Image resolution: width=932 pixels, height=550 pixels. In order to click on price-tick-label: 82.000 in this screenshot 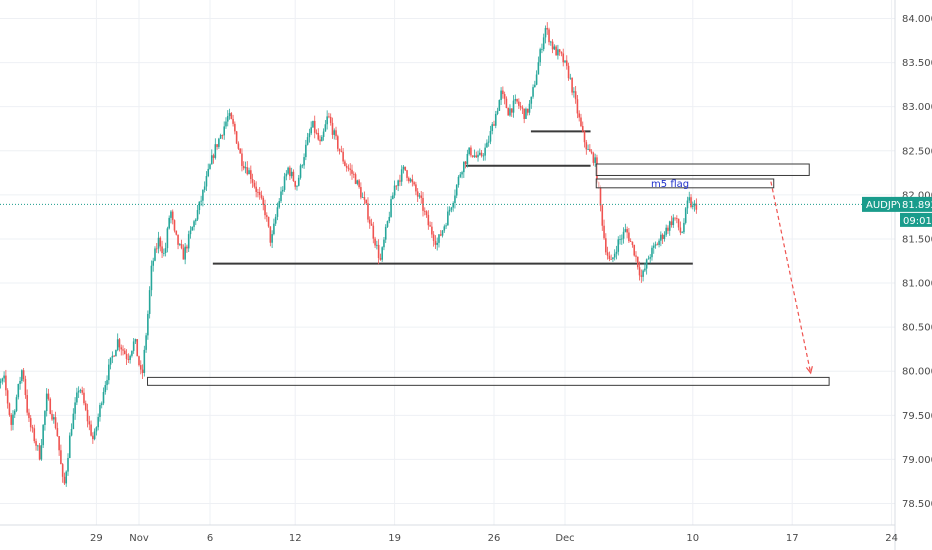, I will do `click(917, 195)`.